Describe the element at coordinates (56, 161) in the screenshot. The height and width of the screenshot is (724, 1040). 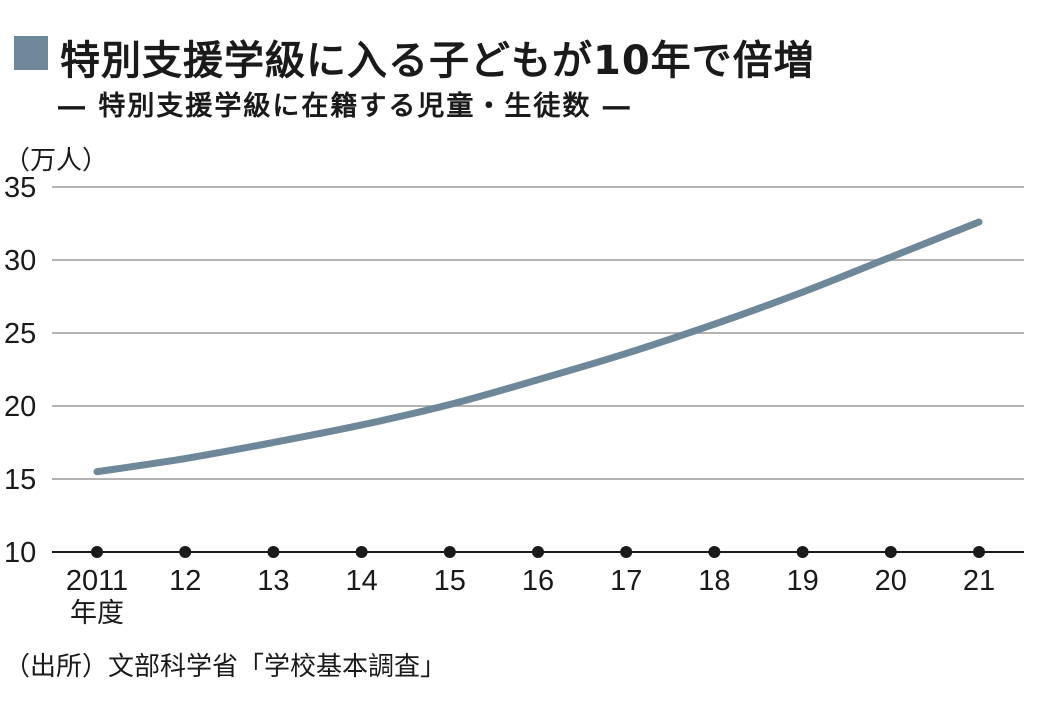
I see `y-axis-unit-label: （万人）` at that location.